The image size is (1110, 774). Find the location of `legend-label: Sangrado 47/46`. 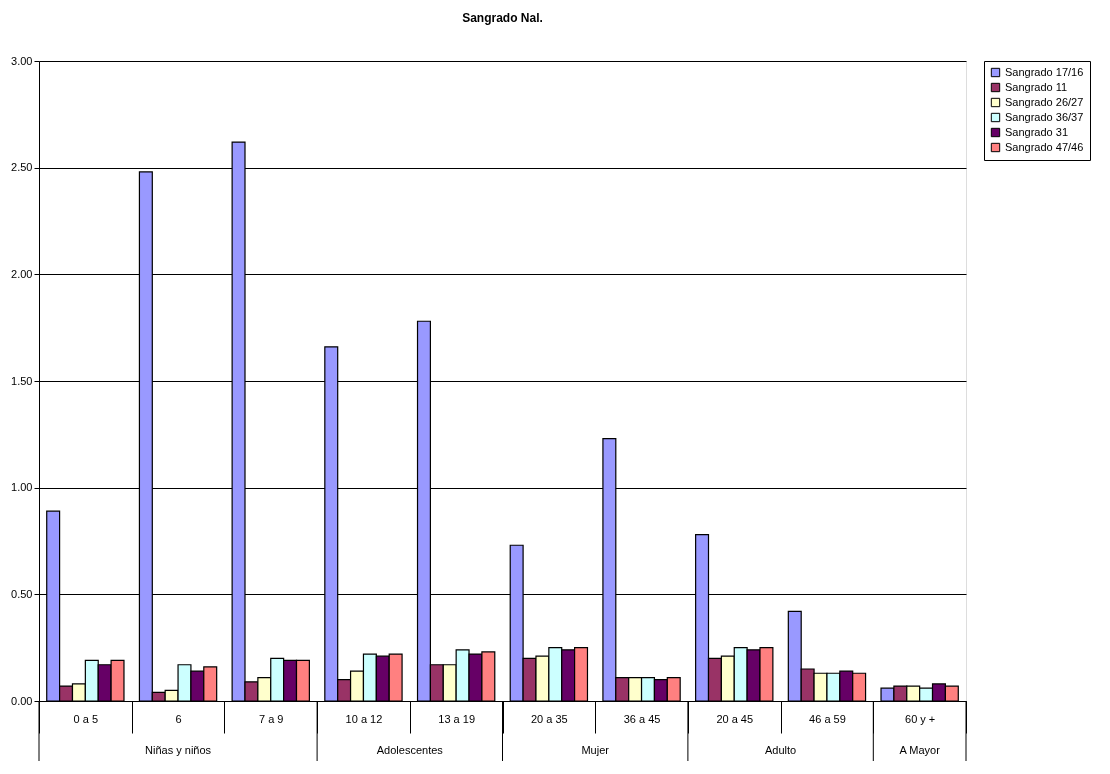

legend-label: Sangrado 47/46 is located at coordinates (1044, 146).